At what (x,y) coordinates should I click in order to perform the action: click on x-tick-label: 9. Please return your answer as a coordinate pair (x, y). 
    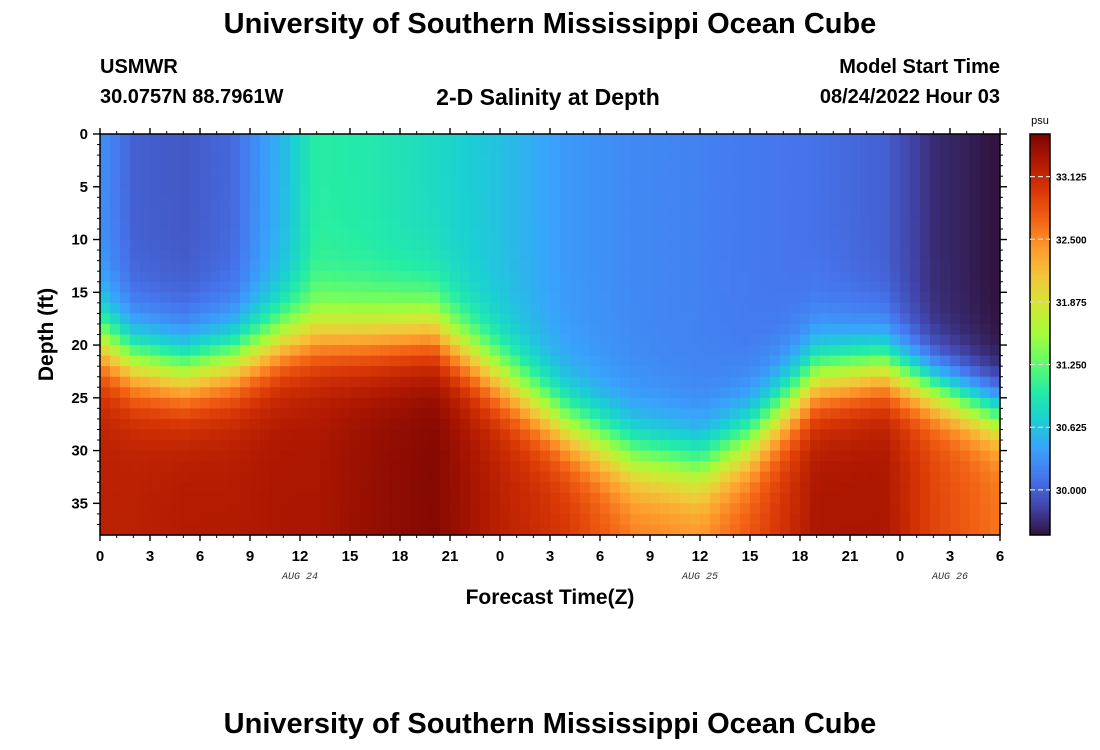
    Looking at the image, I should click on (250, 556).